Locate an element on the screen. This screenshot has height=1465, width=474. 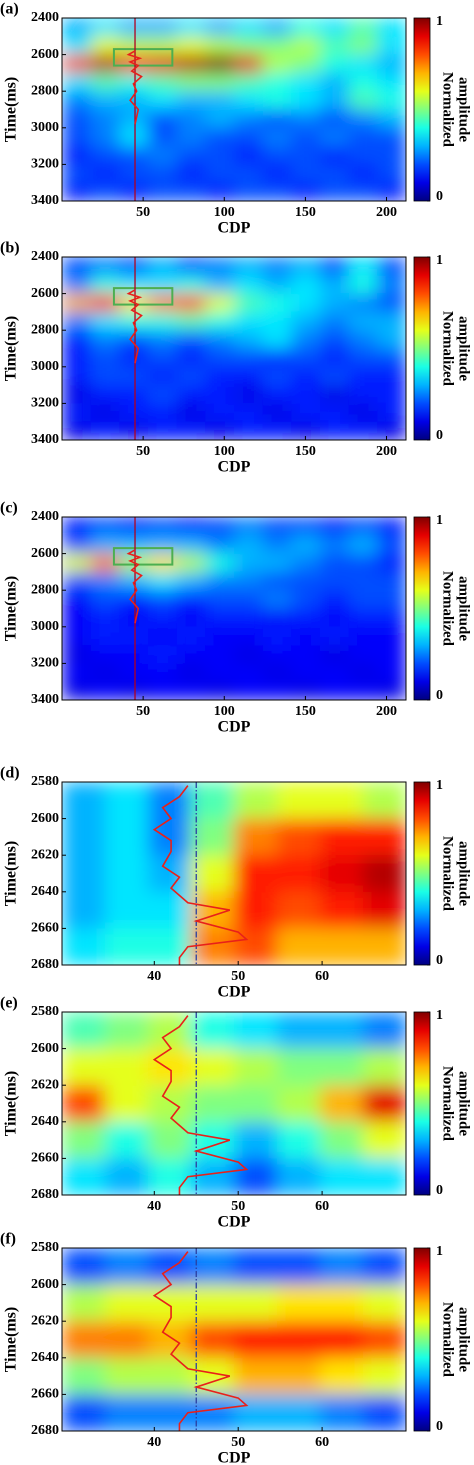
y-tick-label: 3000 is located at coordinates (45, 626).